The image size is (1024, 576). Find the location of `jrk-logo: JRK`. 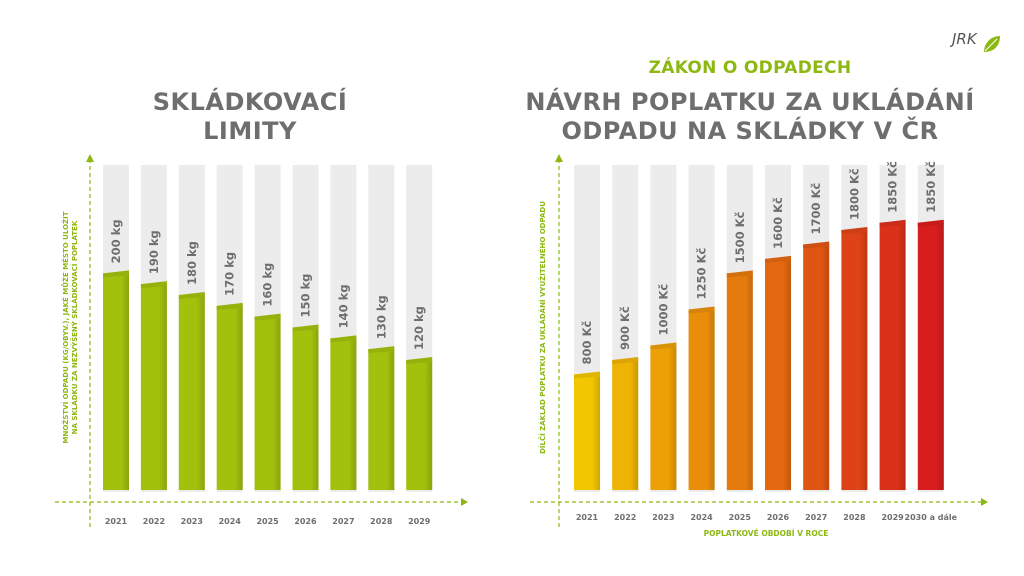

jrk-logo: JRK is located at coordinates (975, 41).